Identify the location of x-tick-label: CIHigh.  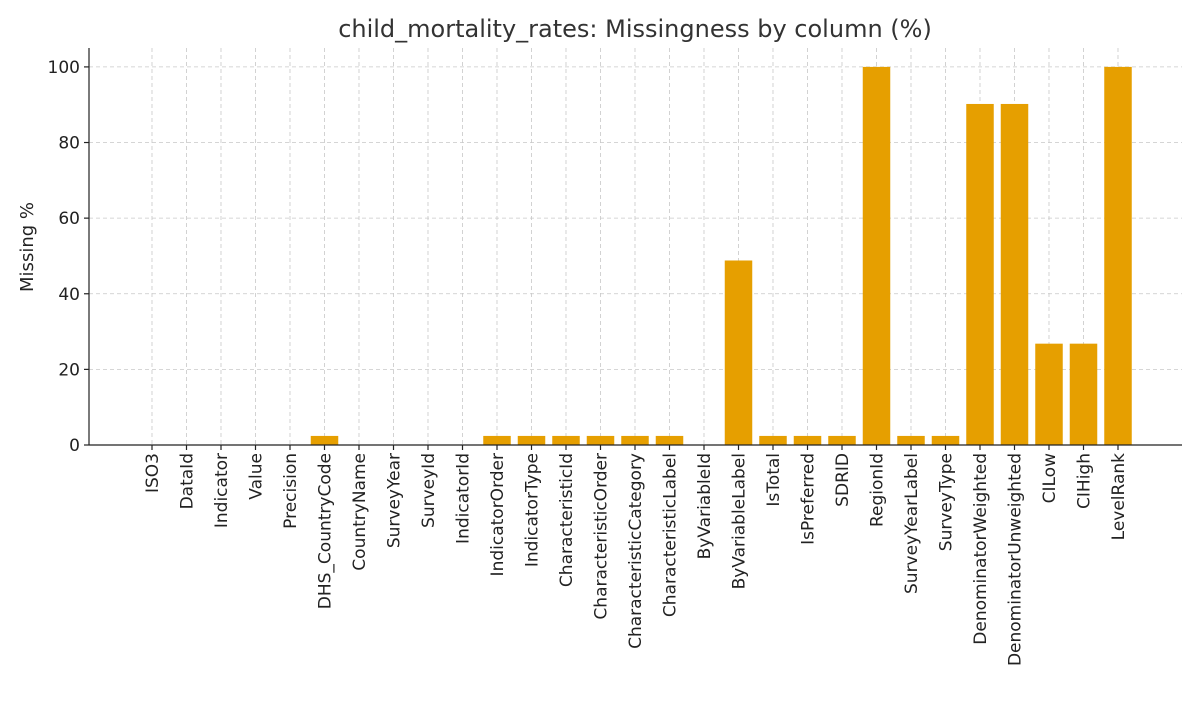
(1085, 481).